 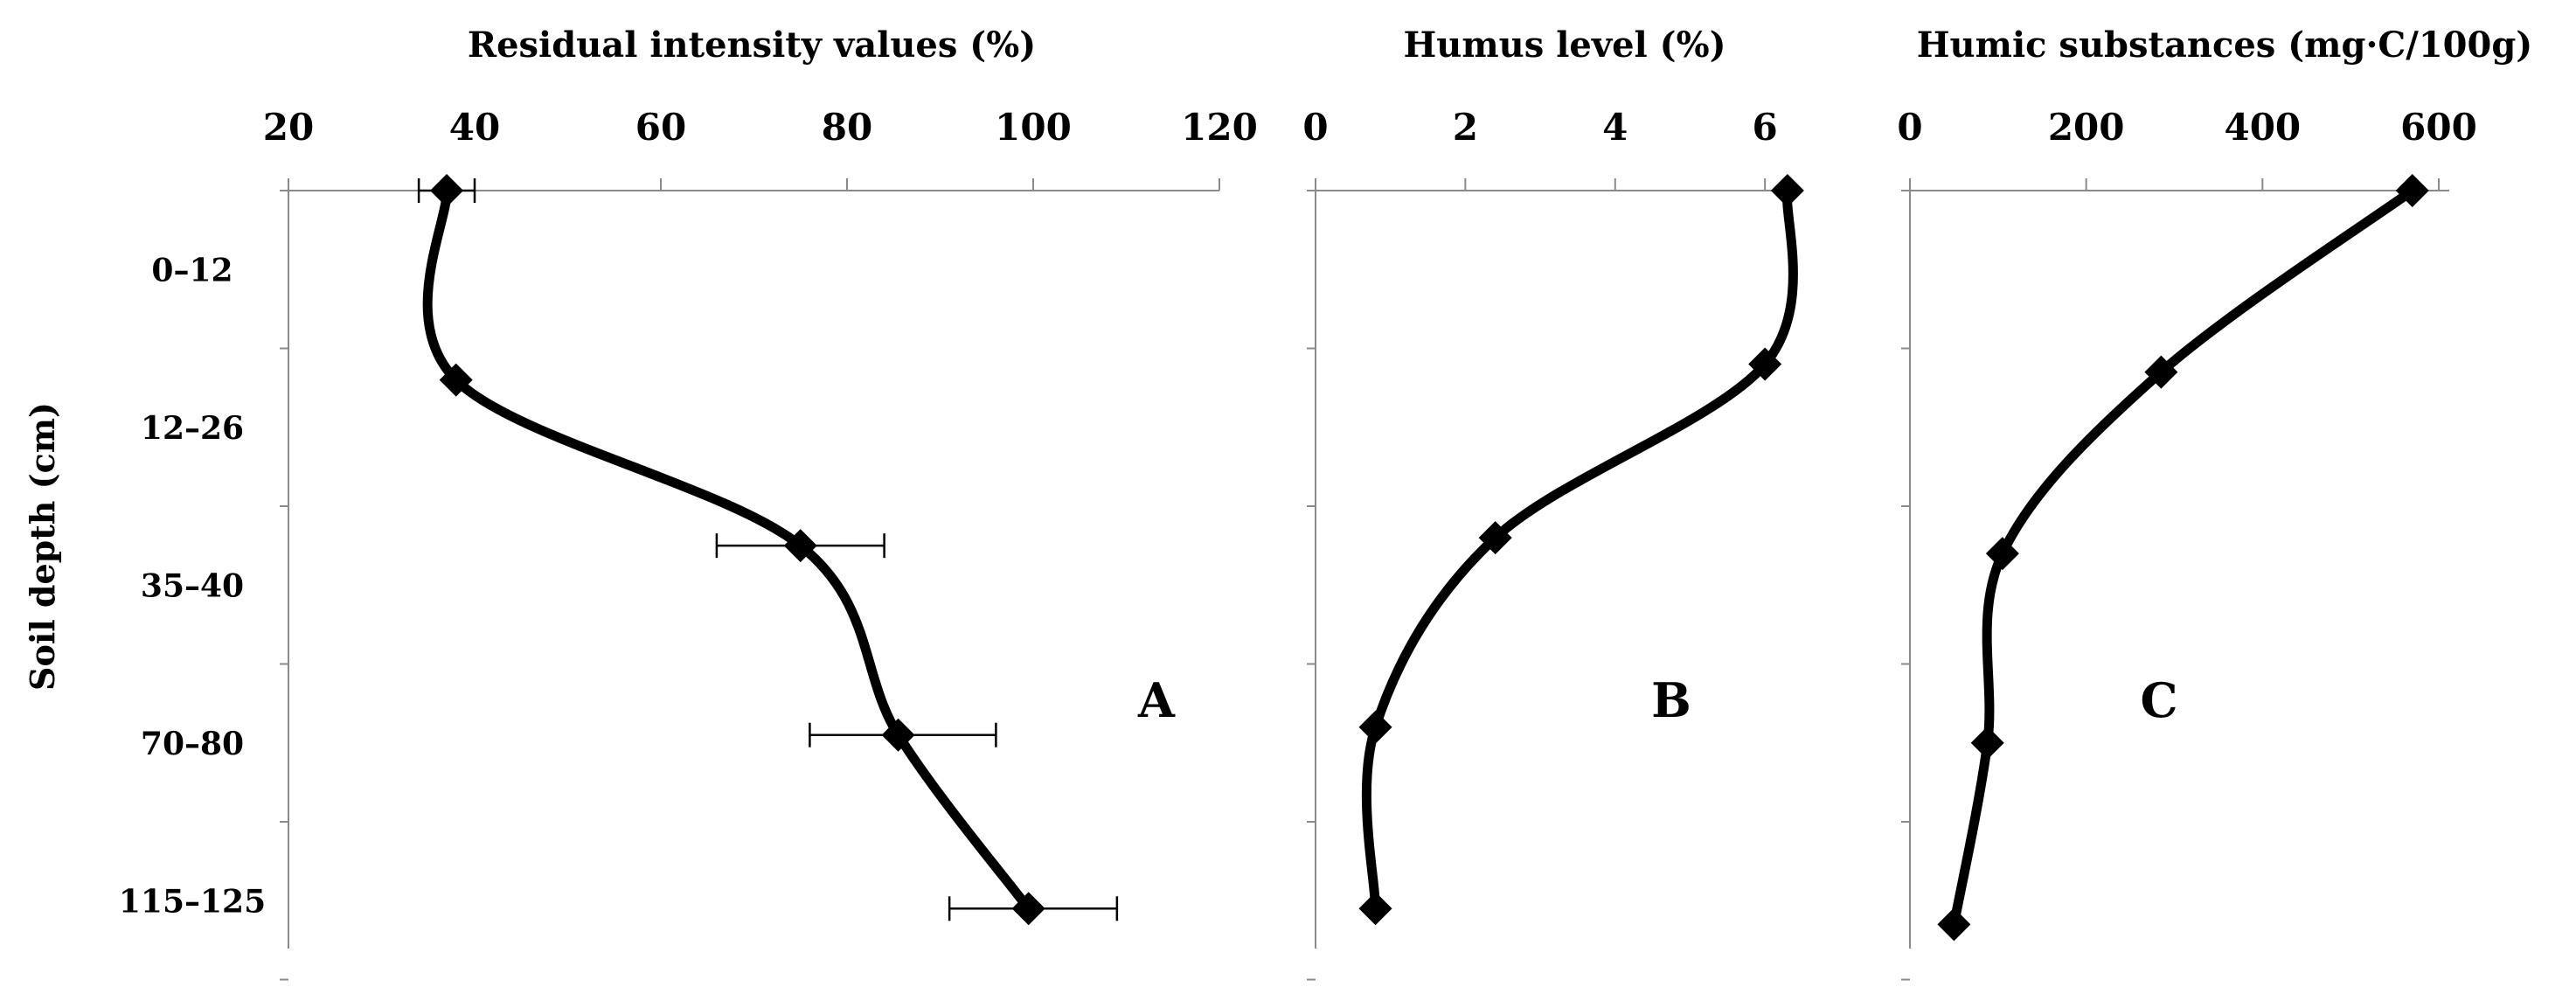 I want to click on x-tick-label: 120, so click(x=1219, y=127).